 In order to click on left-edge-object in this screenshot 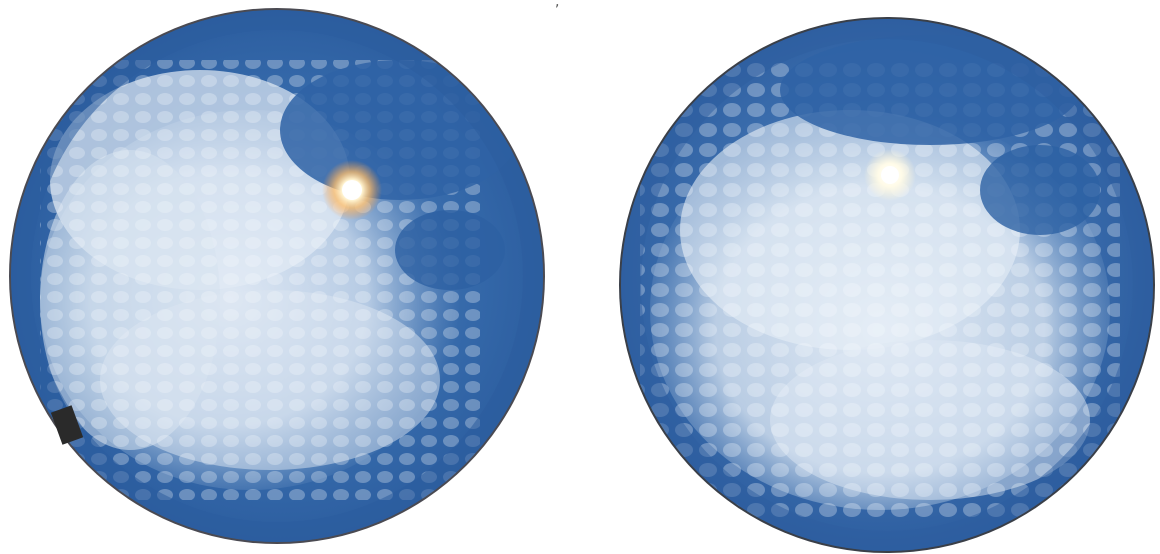, I will do `click(67, 425)`.